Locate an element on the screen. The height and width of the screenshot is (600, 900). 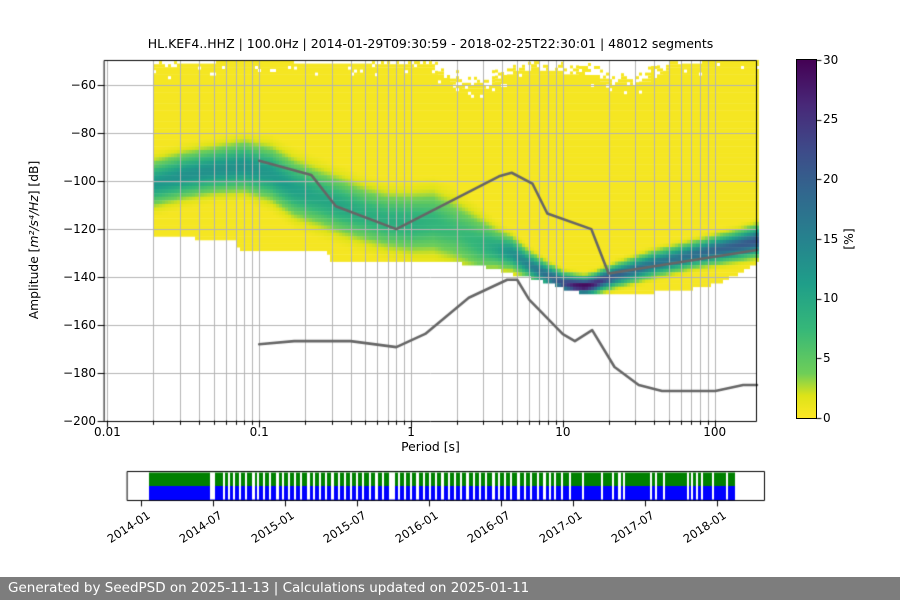
y-axis-label: Amplitude [m²/s⁴/Hz] [dB] is located at coordinates (34, 240).